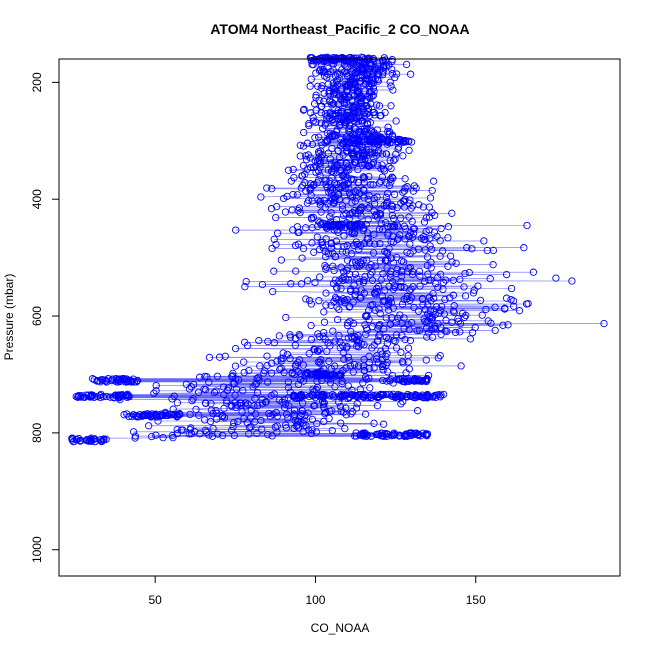 The image size is (650, 655). What do you see at coordinates (37, 82) in the screenshot?
I see `y-tick-label: 200` at bounding box center [37, 82].